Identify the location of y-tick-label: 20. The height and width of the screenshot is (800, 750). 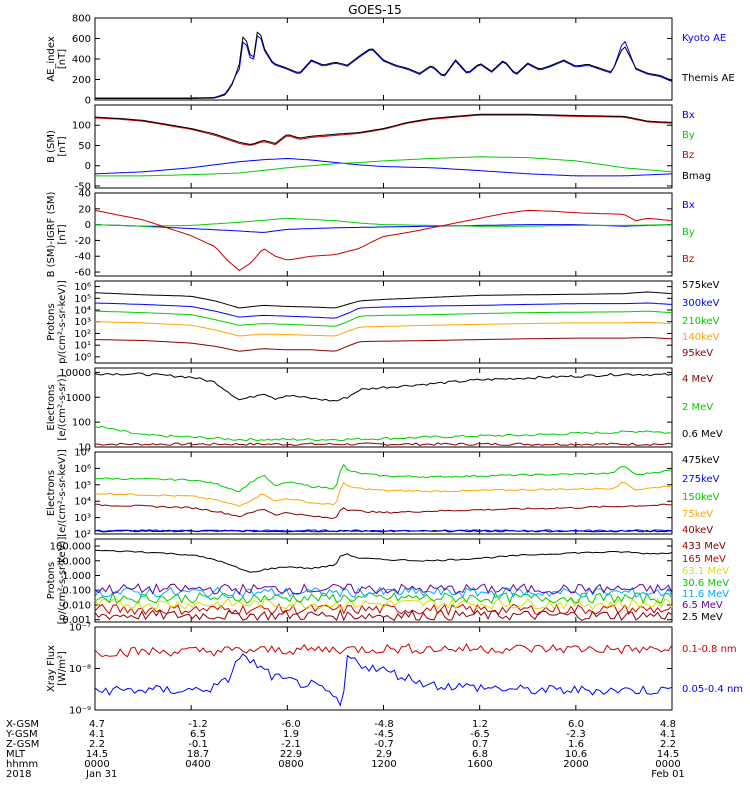
(84, 209).